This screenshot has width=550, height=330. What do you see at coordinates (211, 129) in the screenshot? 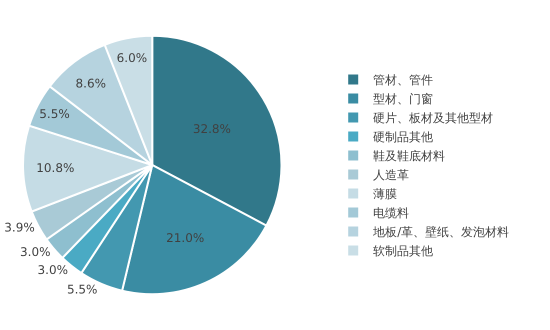
I see `data-label: 32.8%` at bounding box center [211, 129].